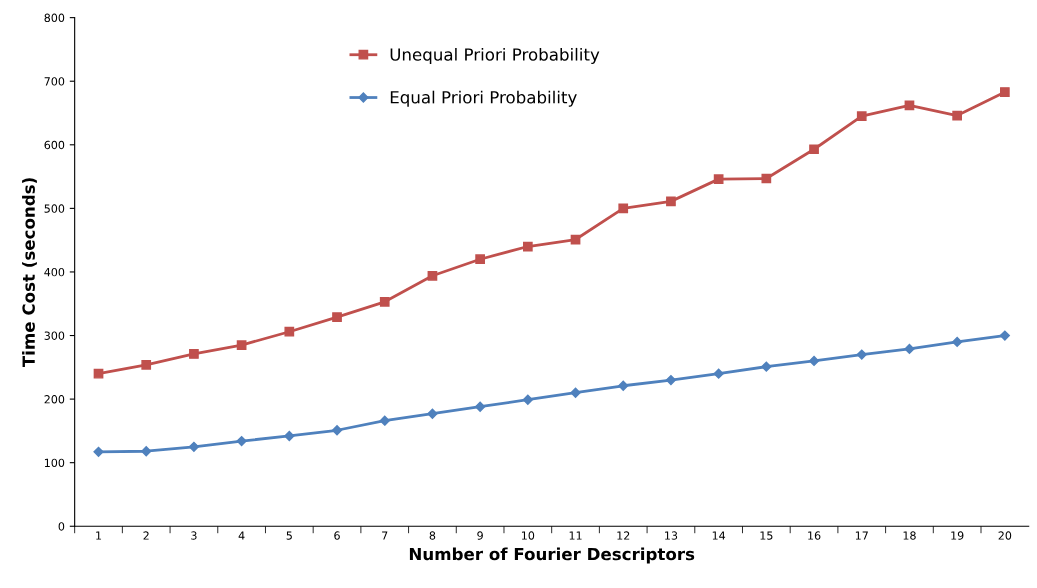  Describe the element at coordinates (575, 535) in the screenshot. I see `x-tick-label: 11` at that location.